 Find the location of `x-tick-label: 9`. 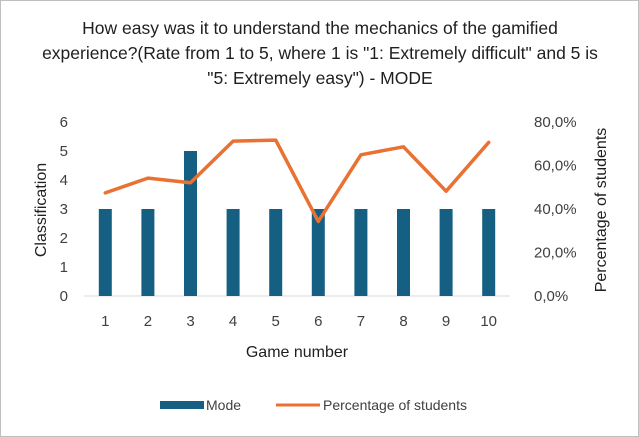

x-tick-label: 9 is located at coordinates (446, 321).